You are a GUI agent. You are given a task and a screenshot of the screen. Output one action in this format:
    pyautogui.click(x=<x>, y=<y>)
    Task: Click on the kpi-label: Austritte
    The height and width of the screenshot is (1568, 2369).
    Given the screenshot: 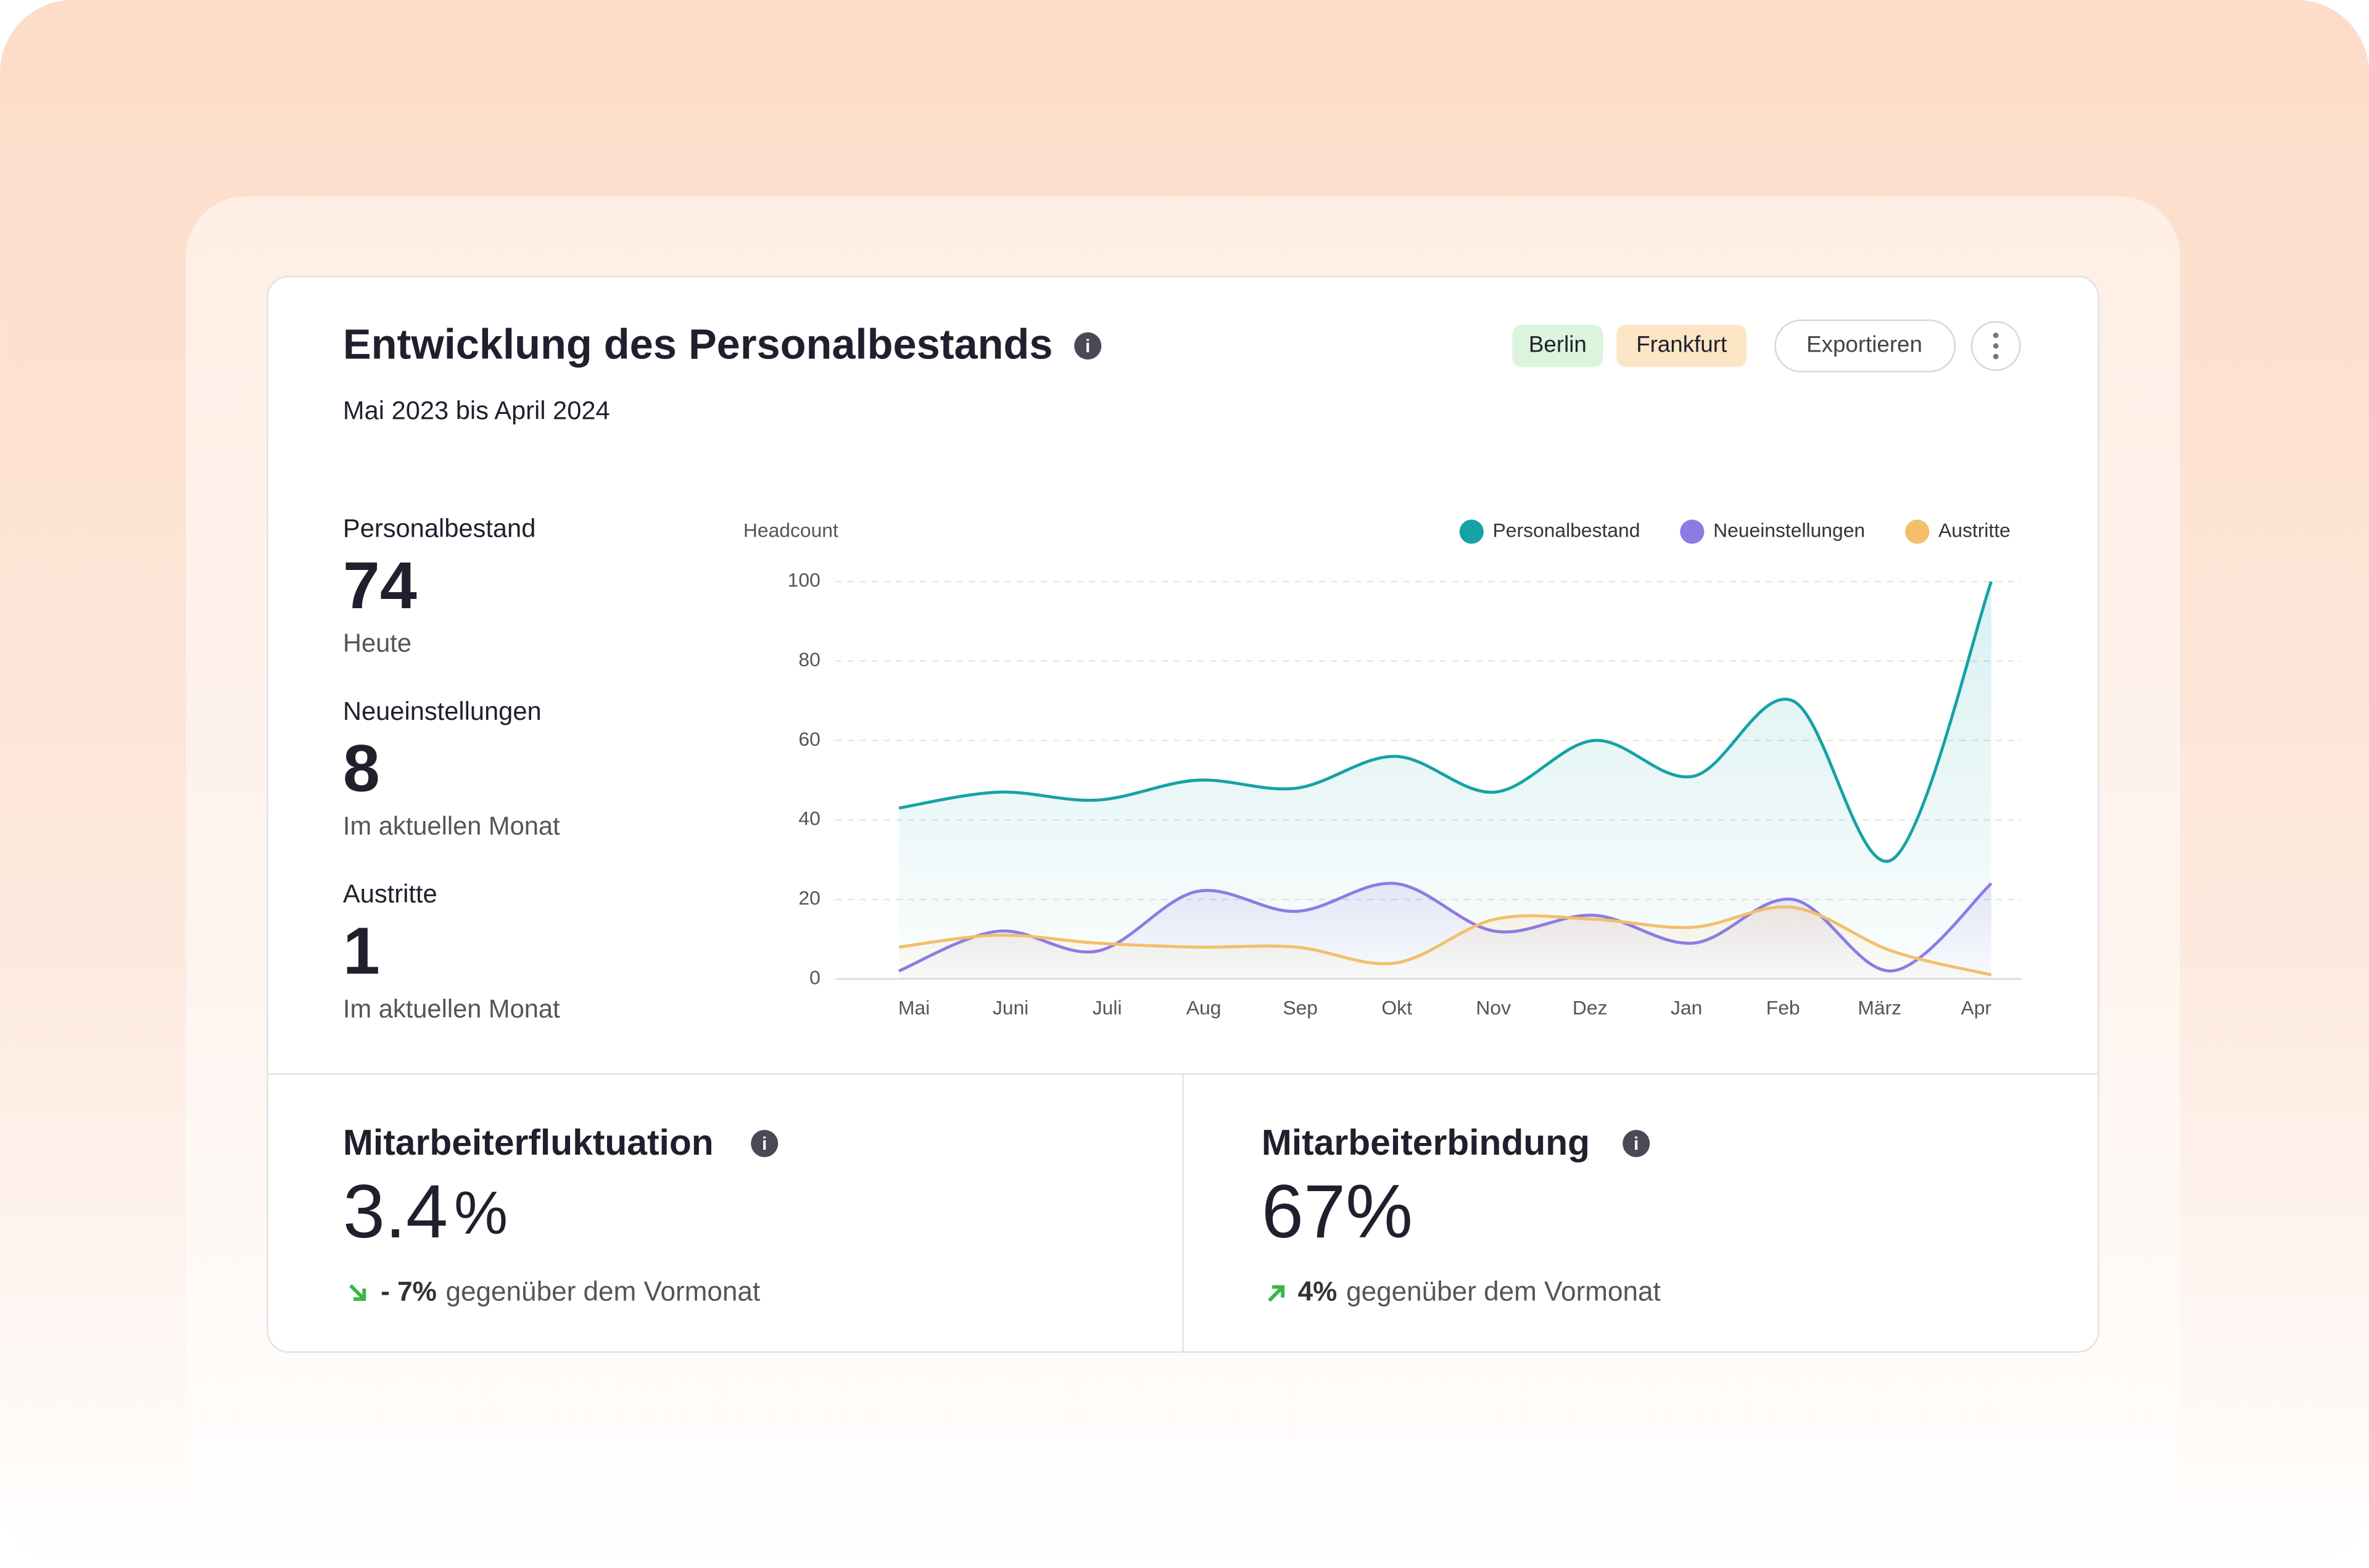 What is the action you would take?
    pyautogui.click(x=390, y=893)
    